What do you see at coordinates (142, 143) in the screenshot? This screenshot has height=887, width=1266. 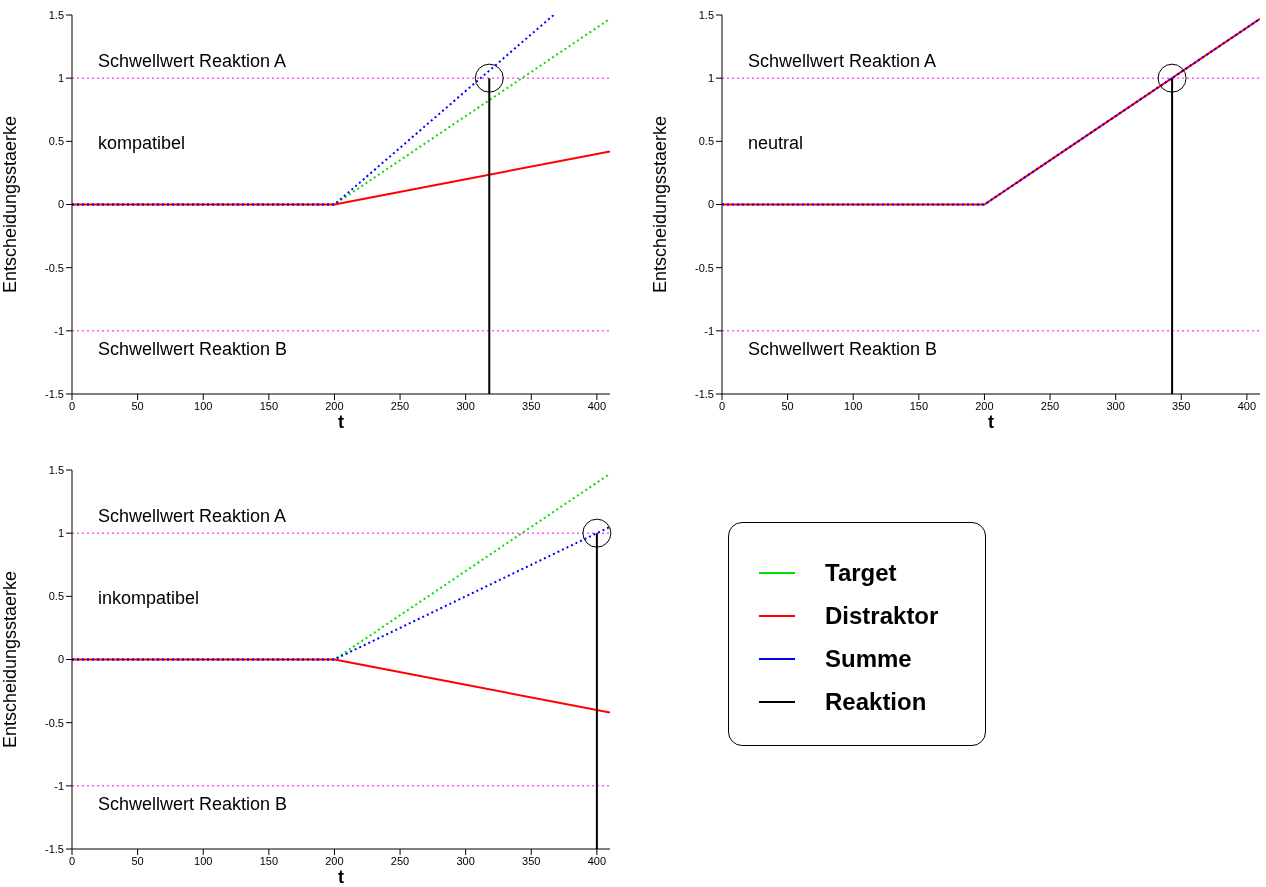 I see `annotation: kompatibel` at bounding box center [142, 143].